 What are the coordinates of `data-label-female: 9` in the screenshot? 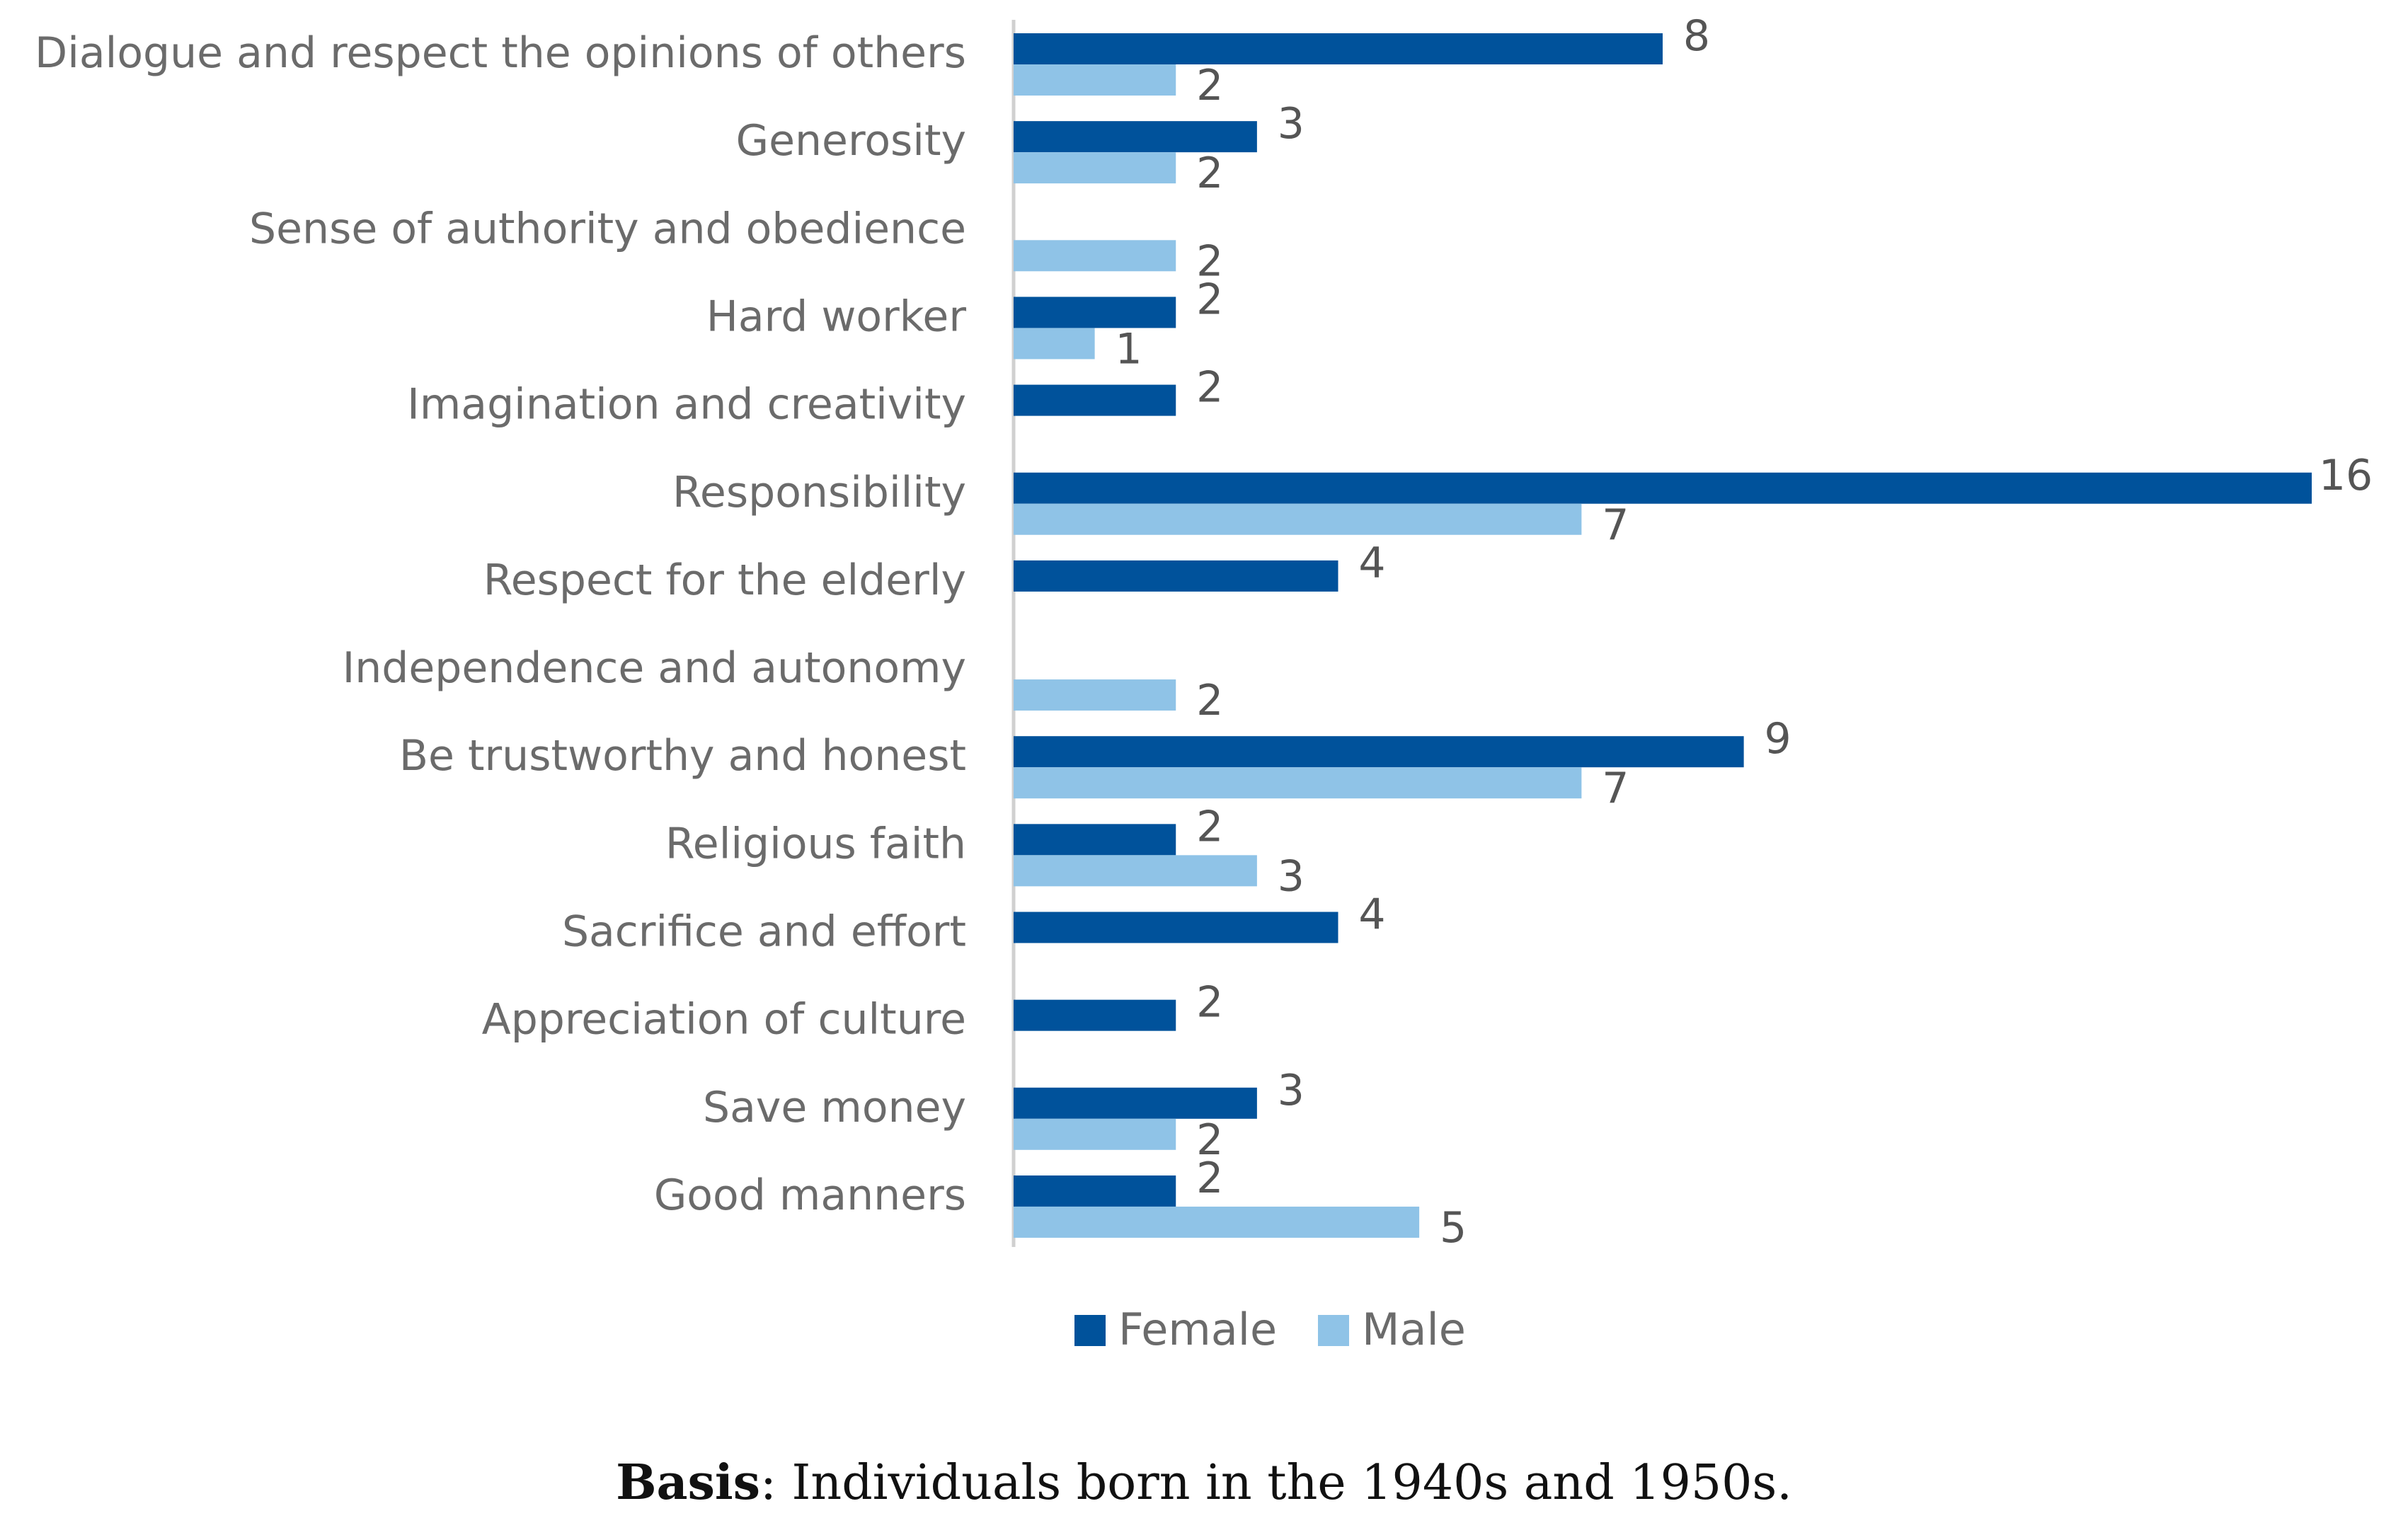 It's located at (1778, 739).